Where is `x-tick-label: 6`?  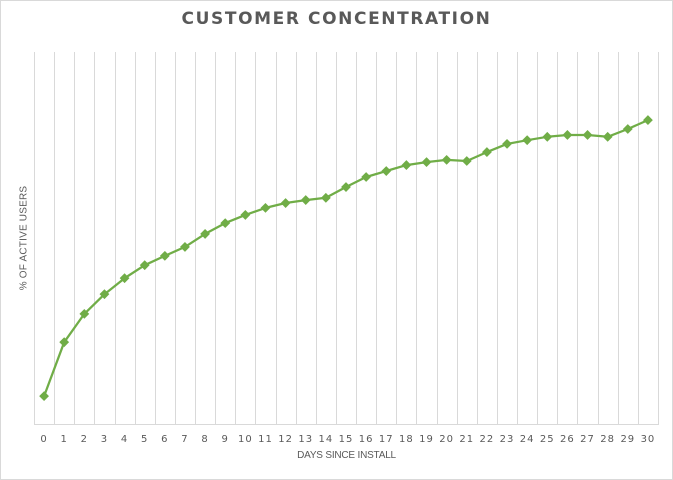
x-tick-label: 6 is located at coordinates (164, 439).